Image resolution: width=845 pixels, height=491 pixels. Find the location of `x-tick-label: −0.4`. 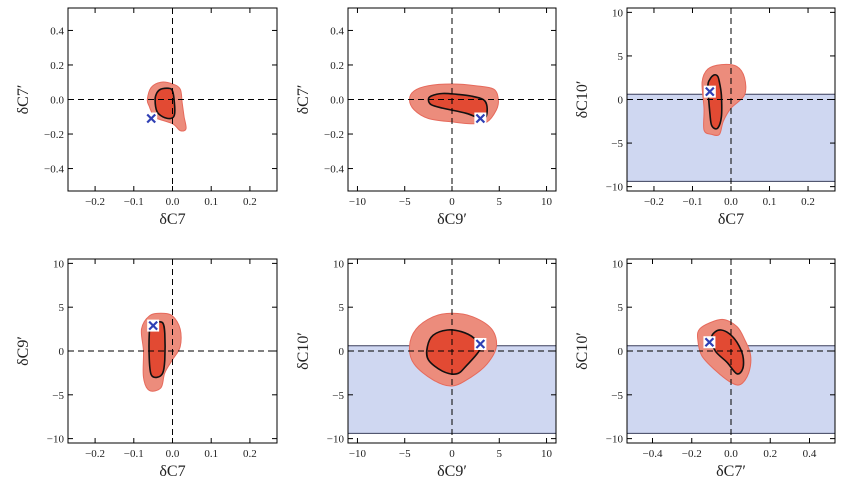

x-tick-label: −0.4 is located at coordinates (653, 454).